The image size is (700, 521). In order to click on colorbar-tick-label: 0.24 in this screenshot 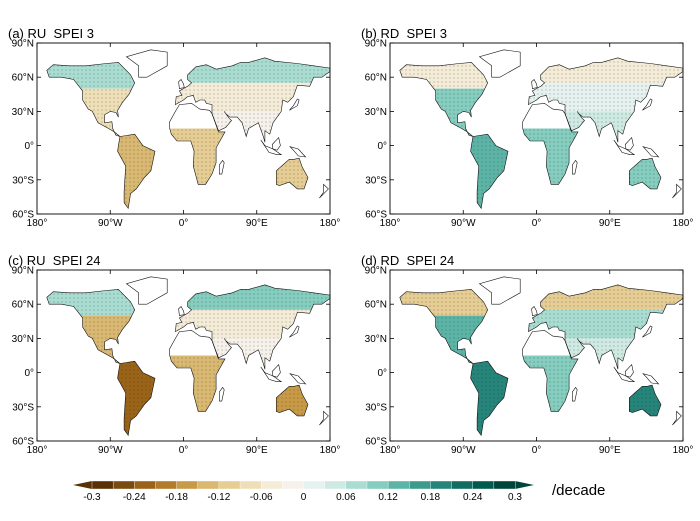, I will do `click(473, 497)`.